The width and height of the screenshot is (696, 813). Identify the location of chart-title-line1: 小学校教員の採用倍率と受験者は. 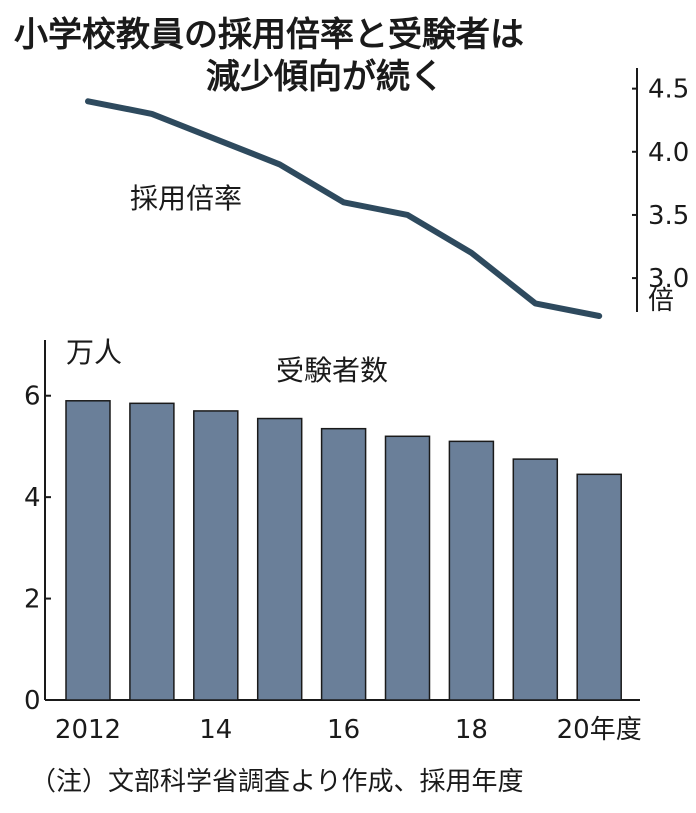
(269, 35).